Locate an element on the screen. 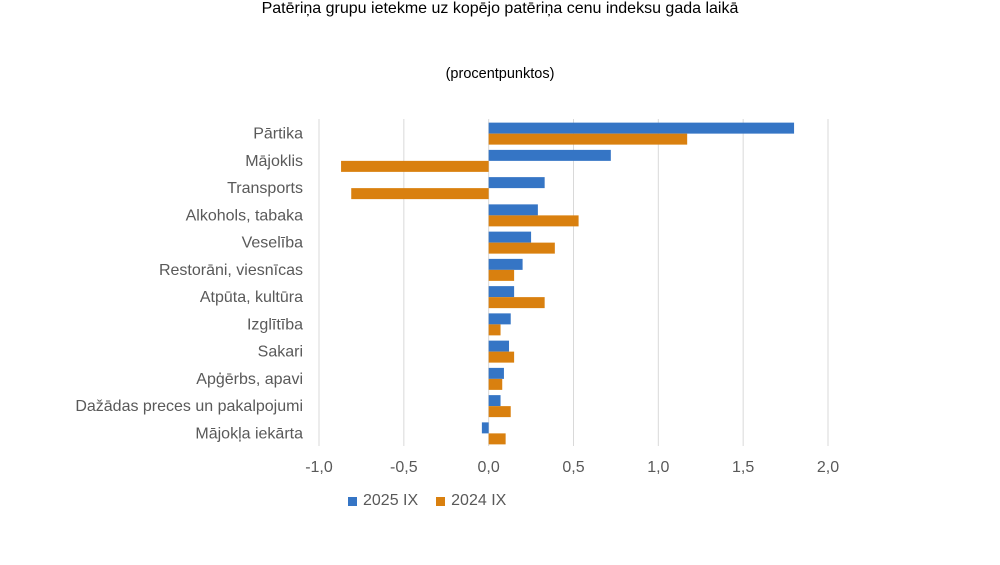 The image size is (1000, 565). category-label: Mājokļa iekārta is located at coordinates (249, 433).